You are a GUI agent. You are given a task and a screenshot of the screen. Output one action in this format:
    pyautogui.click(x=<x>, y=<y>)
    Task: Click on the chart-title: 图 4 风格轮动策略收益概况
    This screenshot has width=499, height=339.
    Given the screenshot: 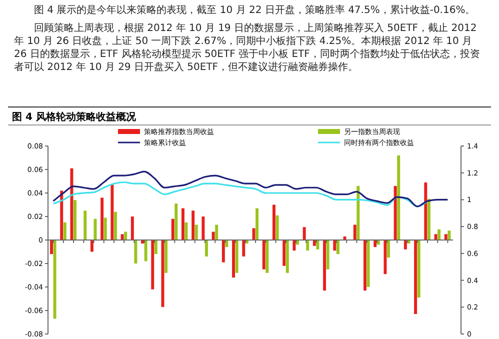 What is the action you would take?
    pyautogui.click(x=74, y=117)
    